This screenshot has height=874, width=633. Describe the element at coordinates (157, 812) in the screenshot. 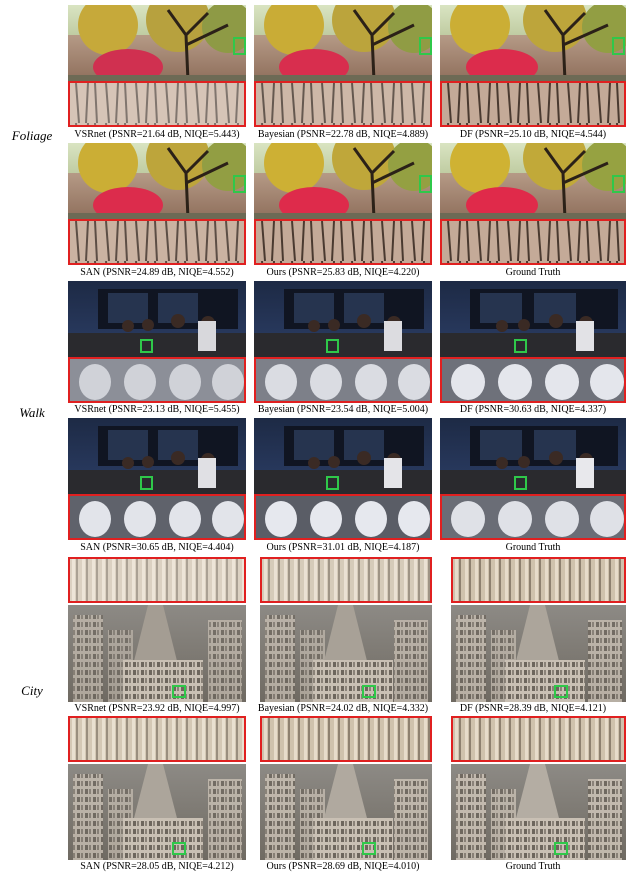

I see `city-image-san` at that location.